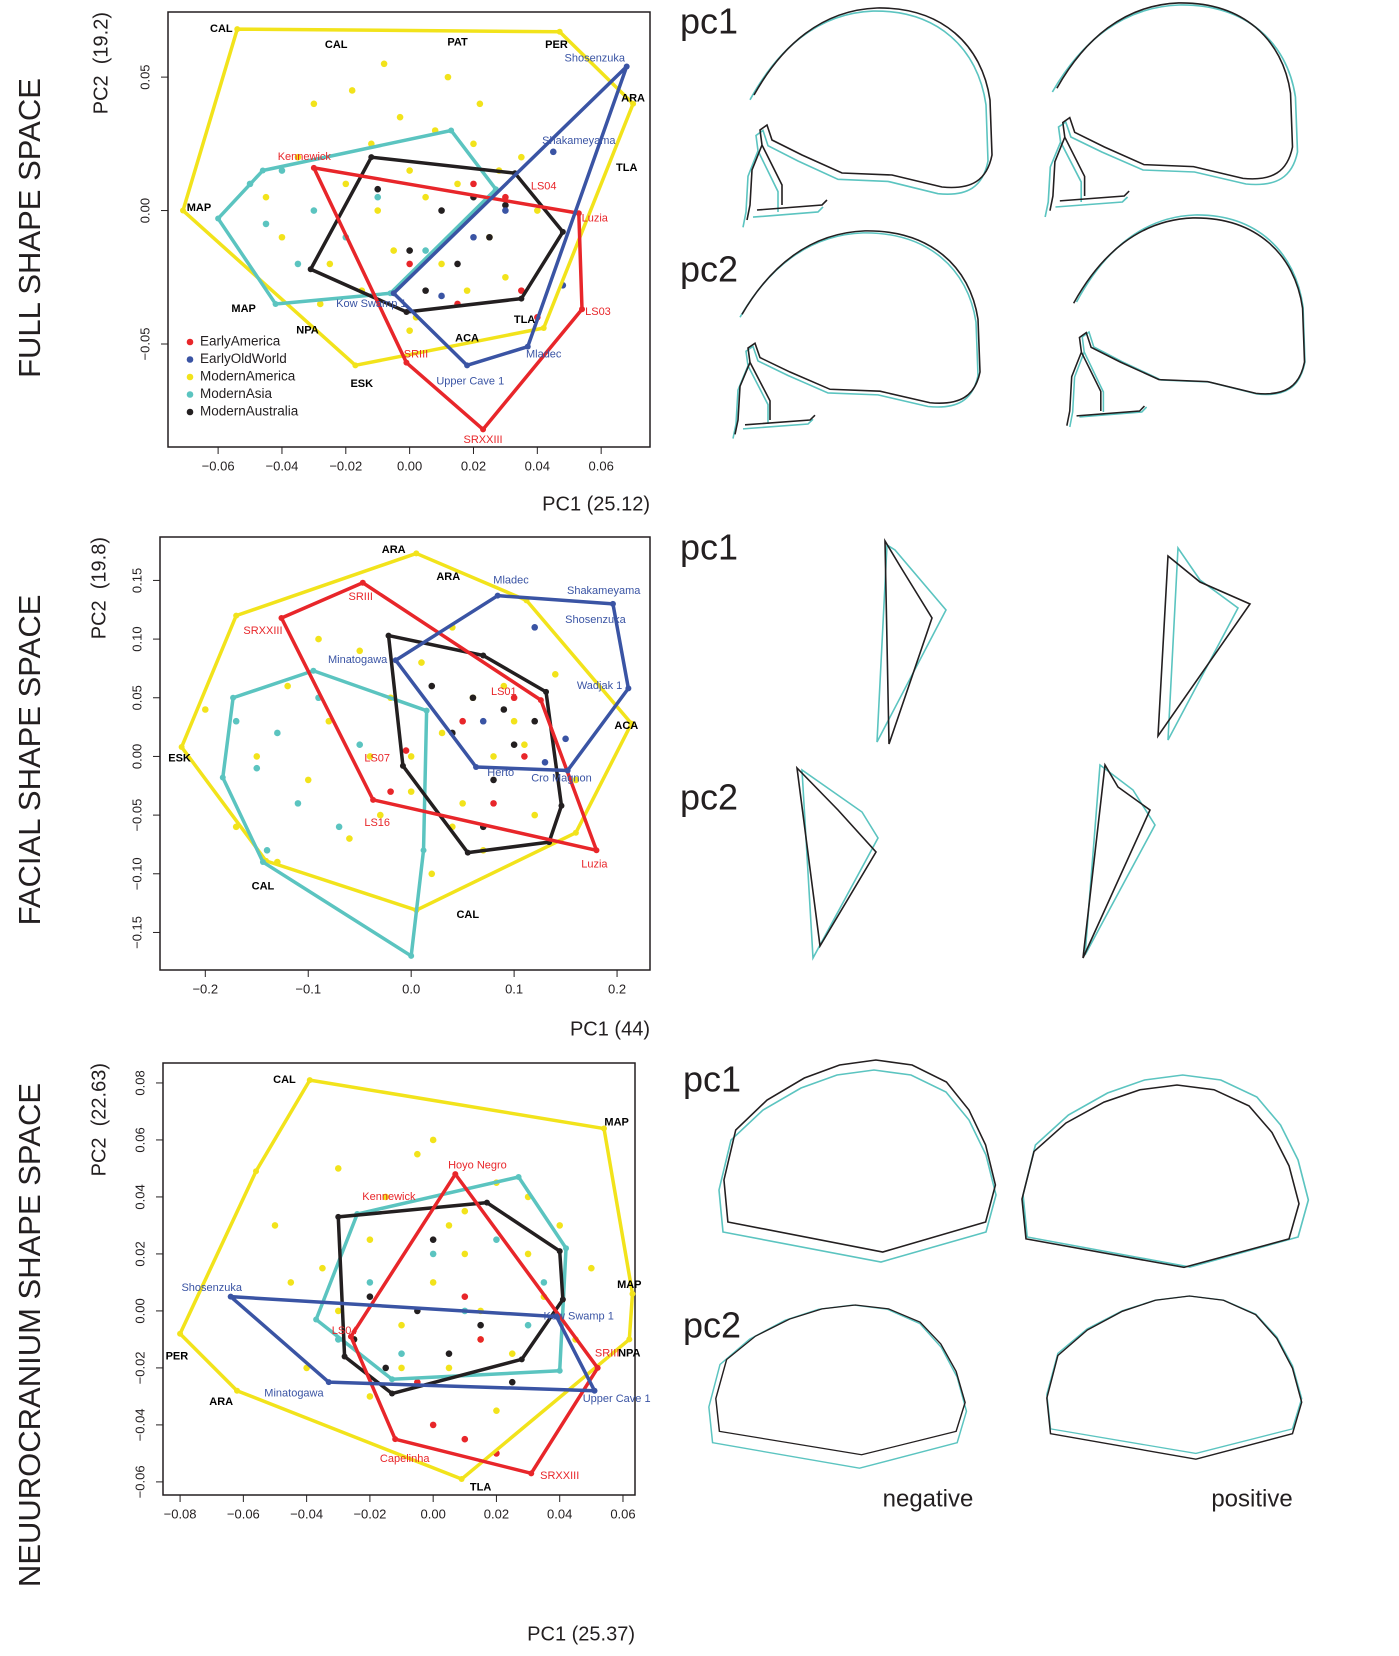 This screenshot has height=1656, width=1399. Describe the element at coordinates (496, 1513) in the screenshot. I see `x-tick-label: 0.02` at that location.